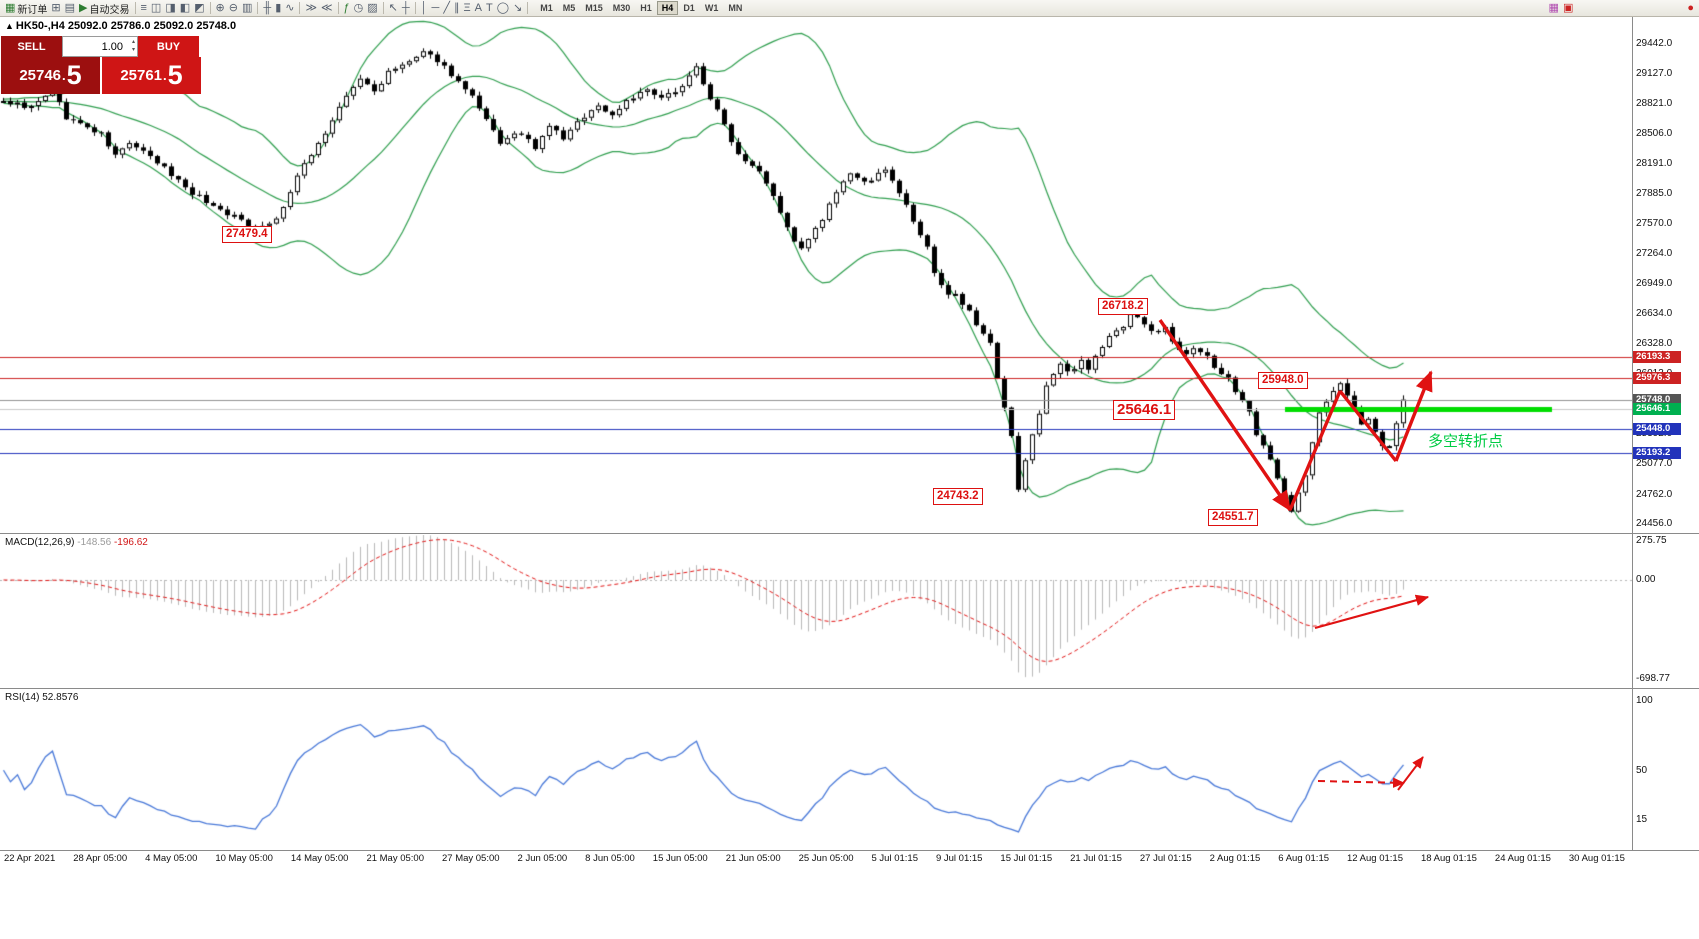 The width and height of the screenshot is (1699, 939). I want to click on zoom-in-button: ⊕, so click(220, 8).